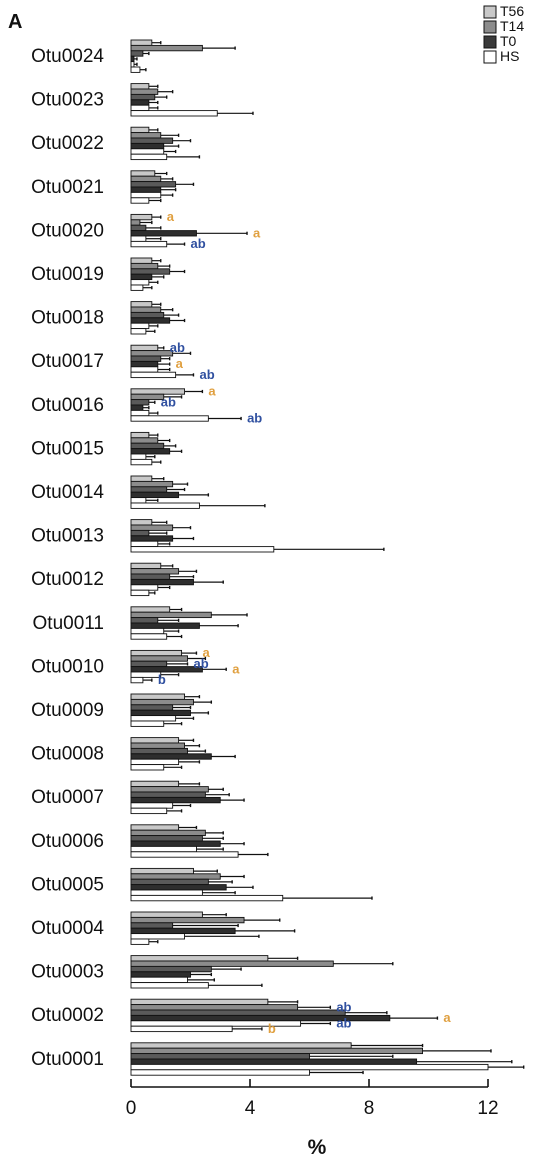 This screenshot has width=555, height=1160. What do you see at coordinates (67, 100) in the screenshot?
I see `category-label: Otu0023` at bounding box center [67, 100].